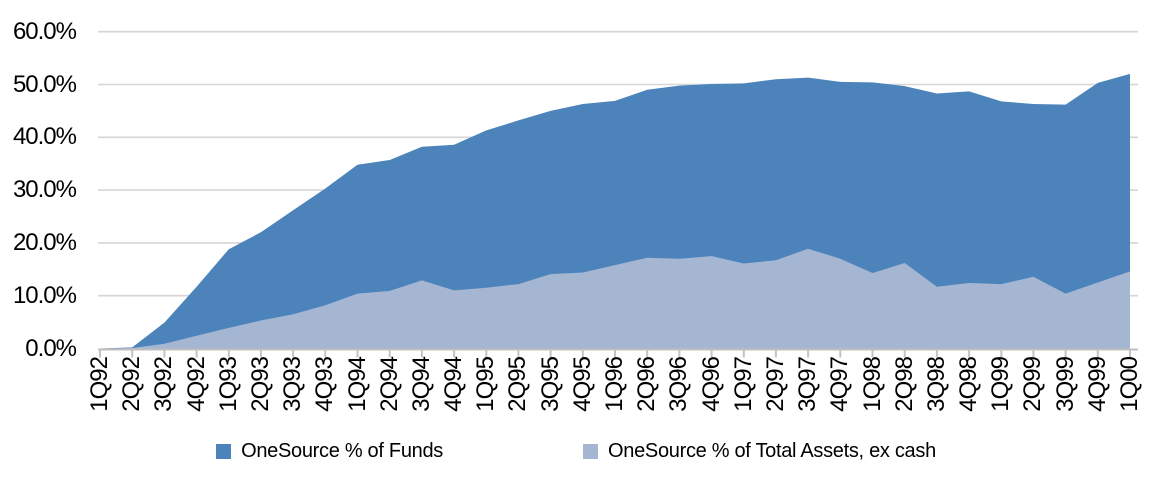 This screenshot has width=1152, height=496. What do you see at coordinates (1097, 384) in the screenshot?
I see `x-axis-label-text: 4Q99` at bounding box center [1097, 384].